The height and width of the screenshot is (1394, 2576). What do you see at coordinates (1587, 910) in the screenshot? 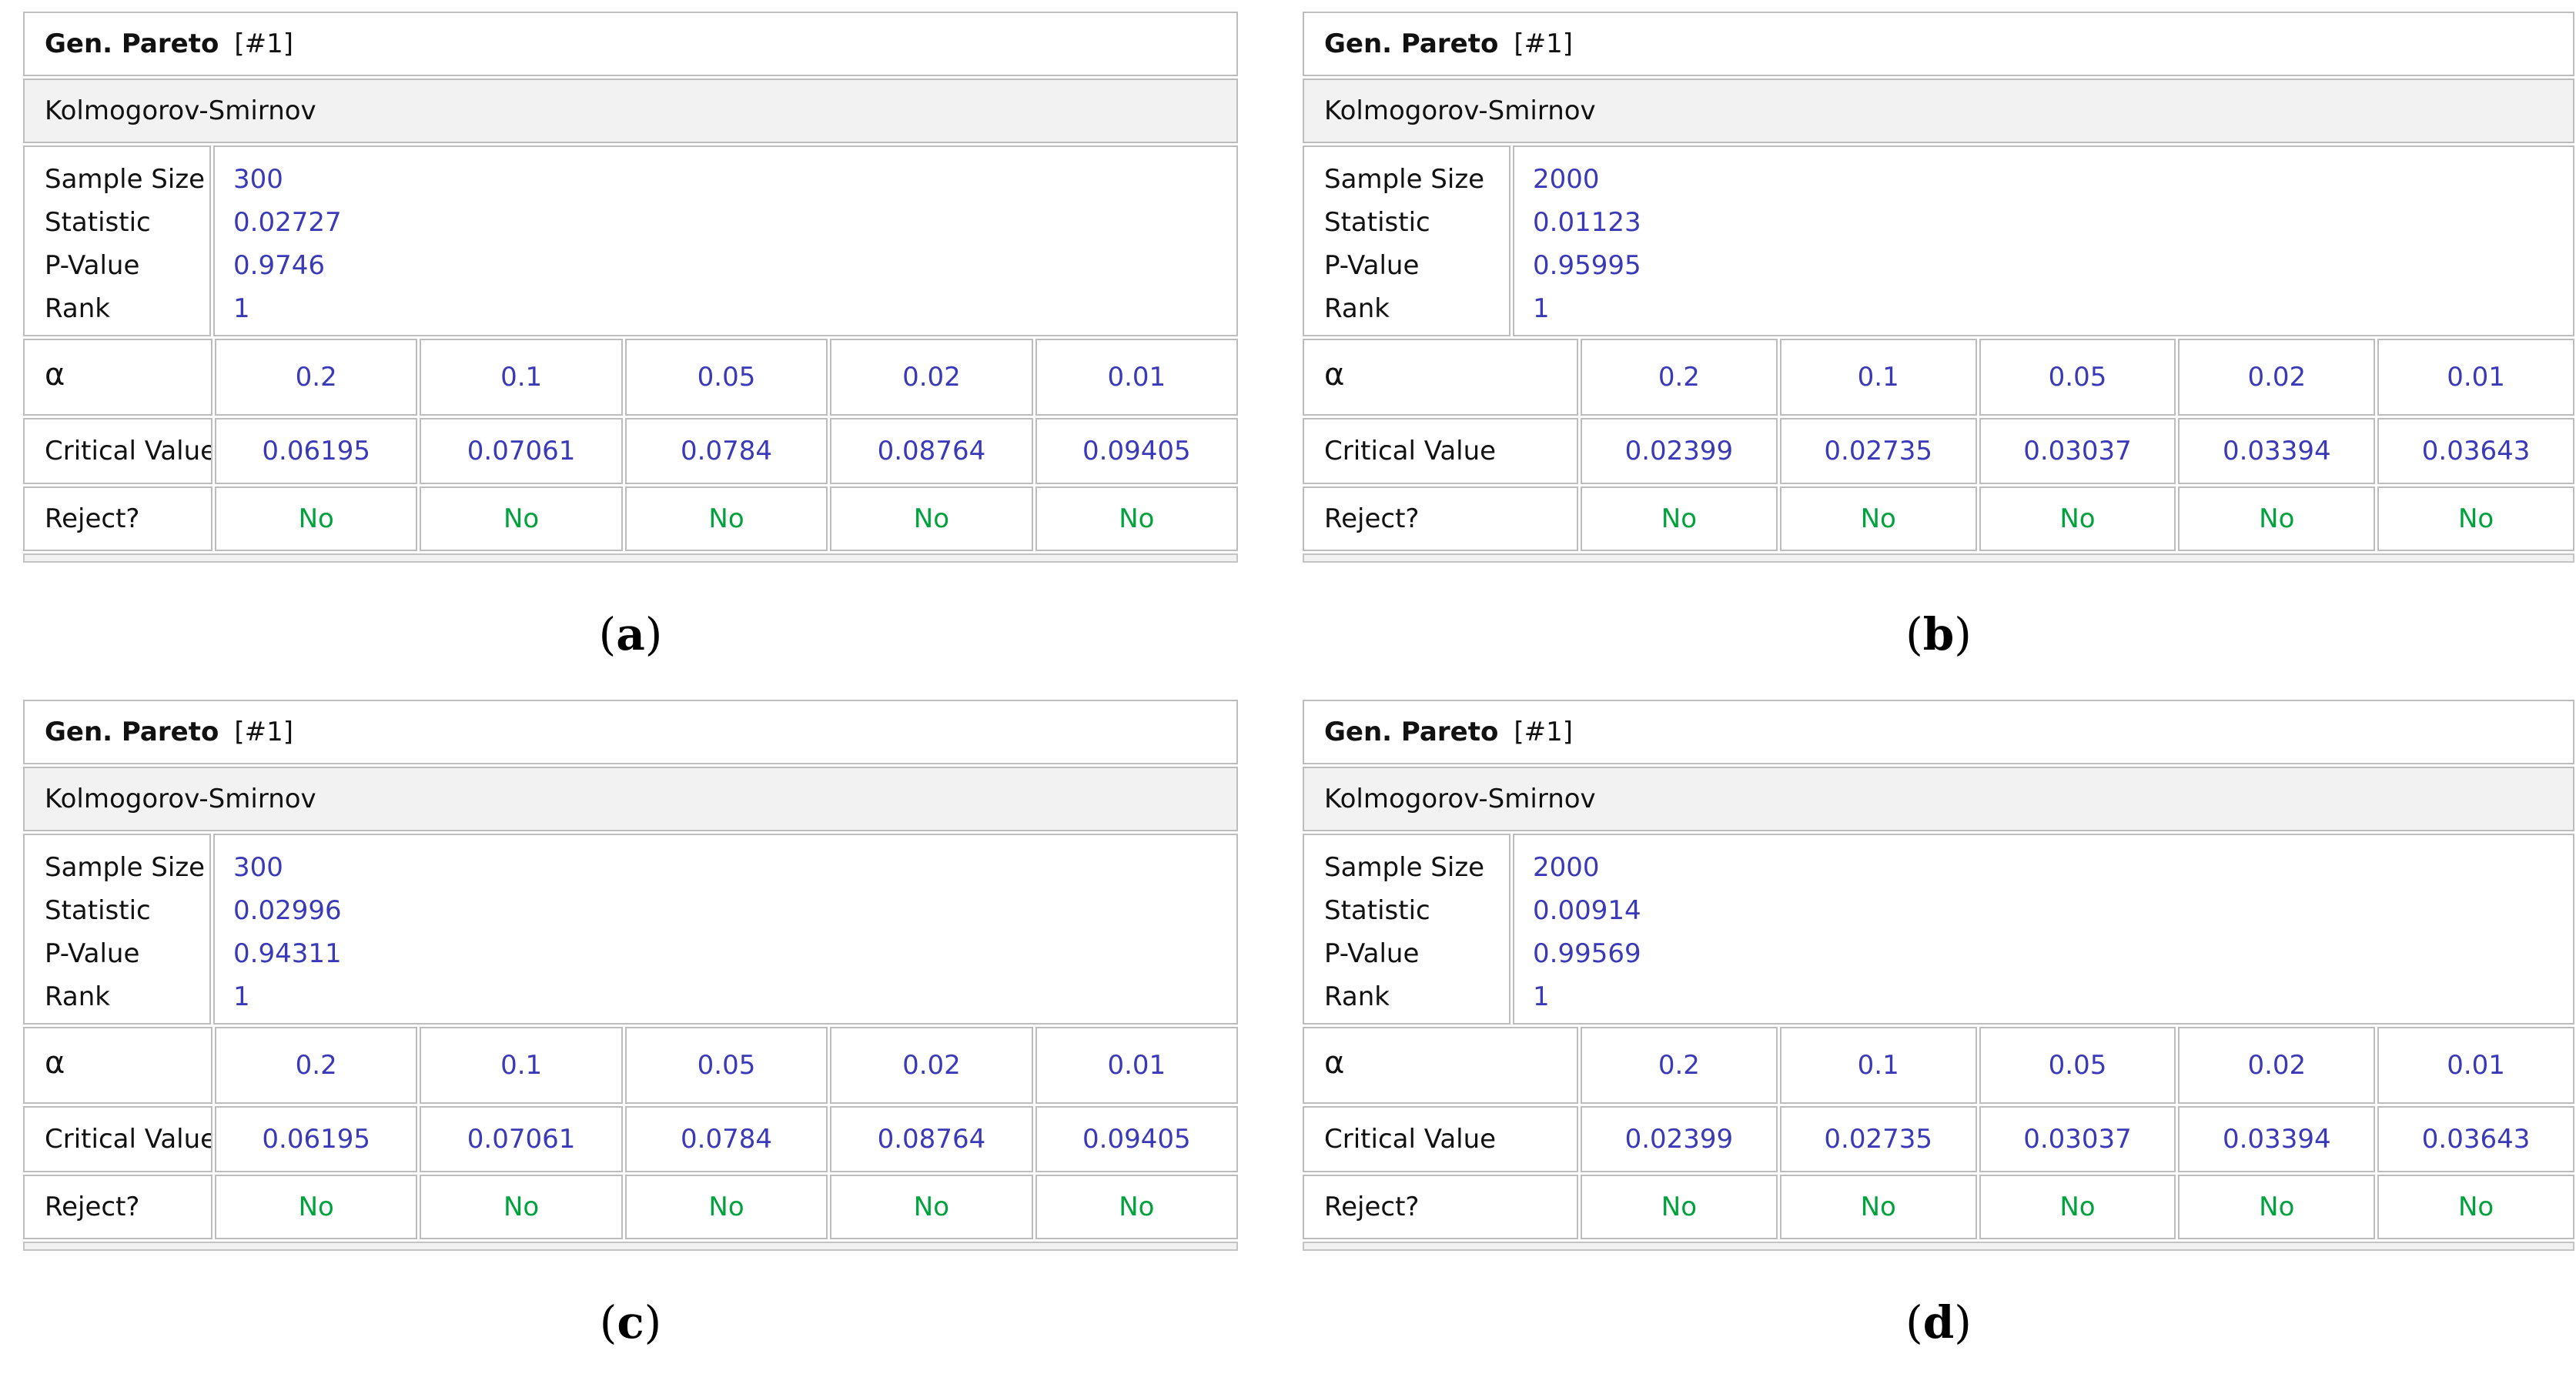
I see `statistic-value: 0.00914` at bounding box center [1587, 910].